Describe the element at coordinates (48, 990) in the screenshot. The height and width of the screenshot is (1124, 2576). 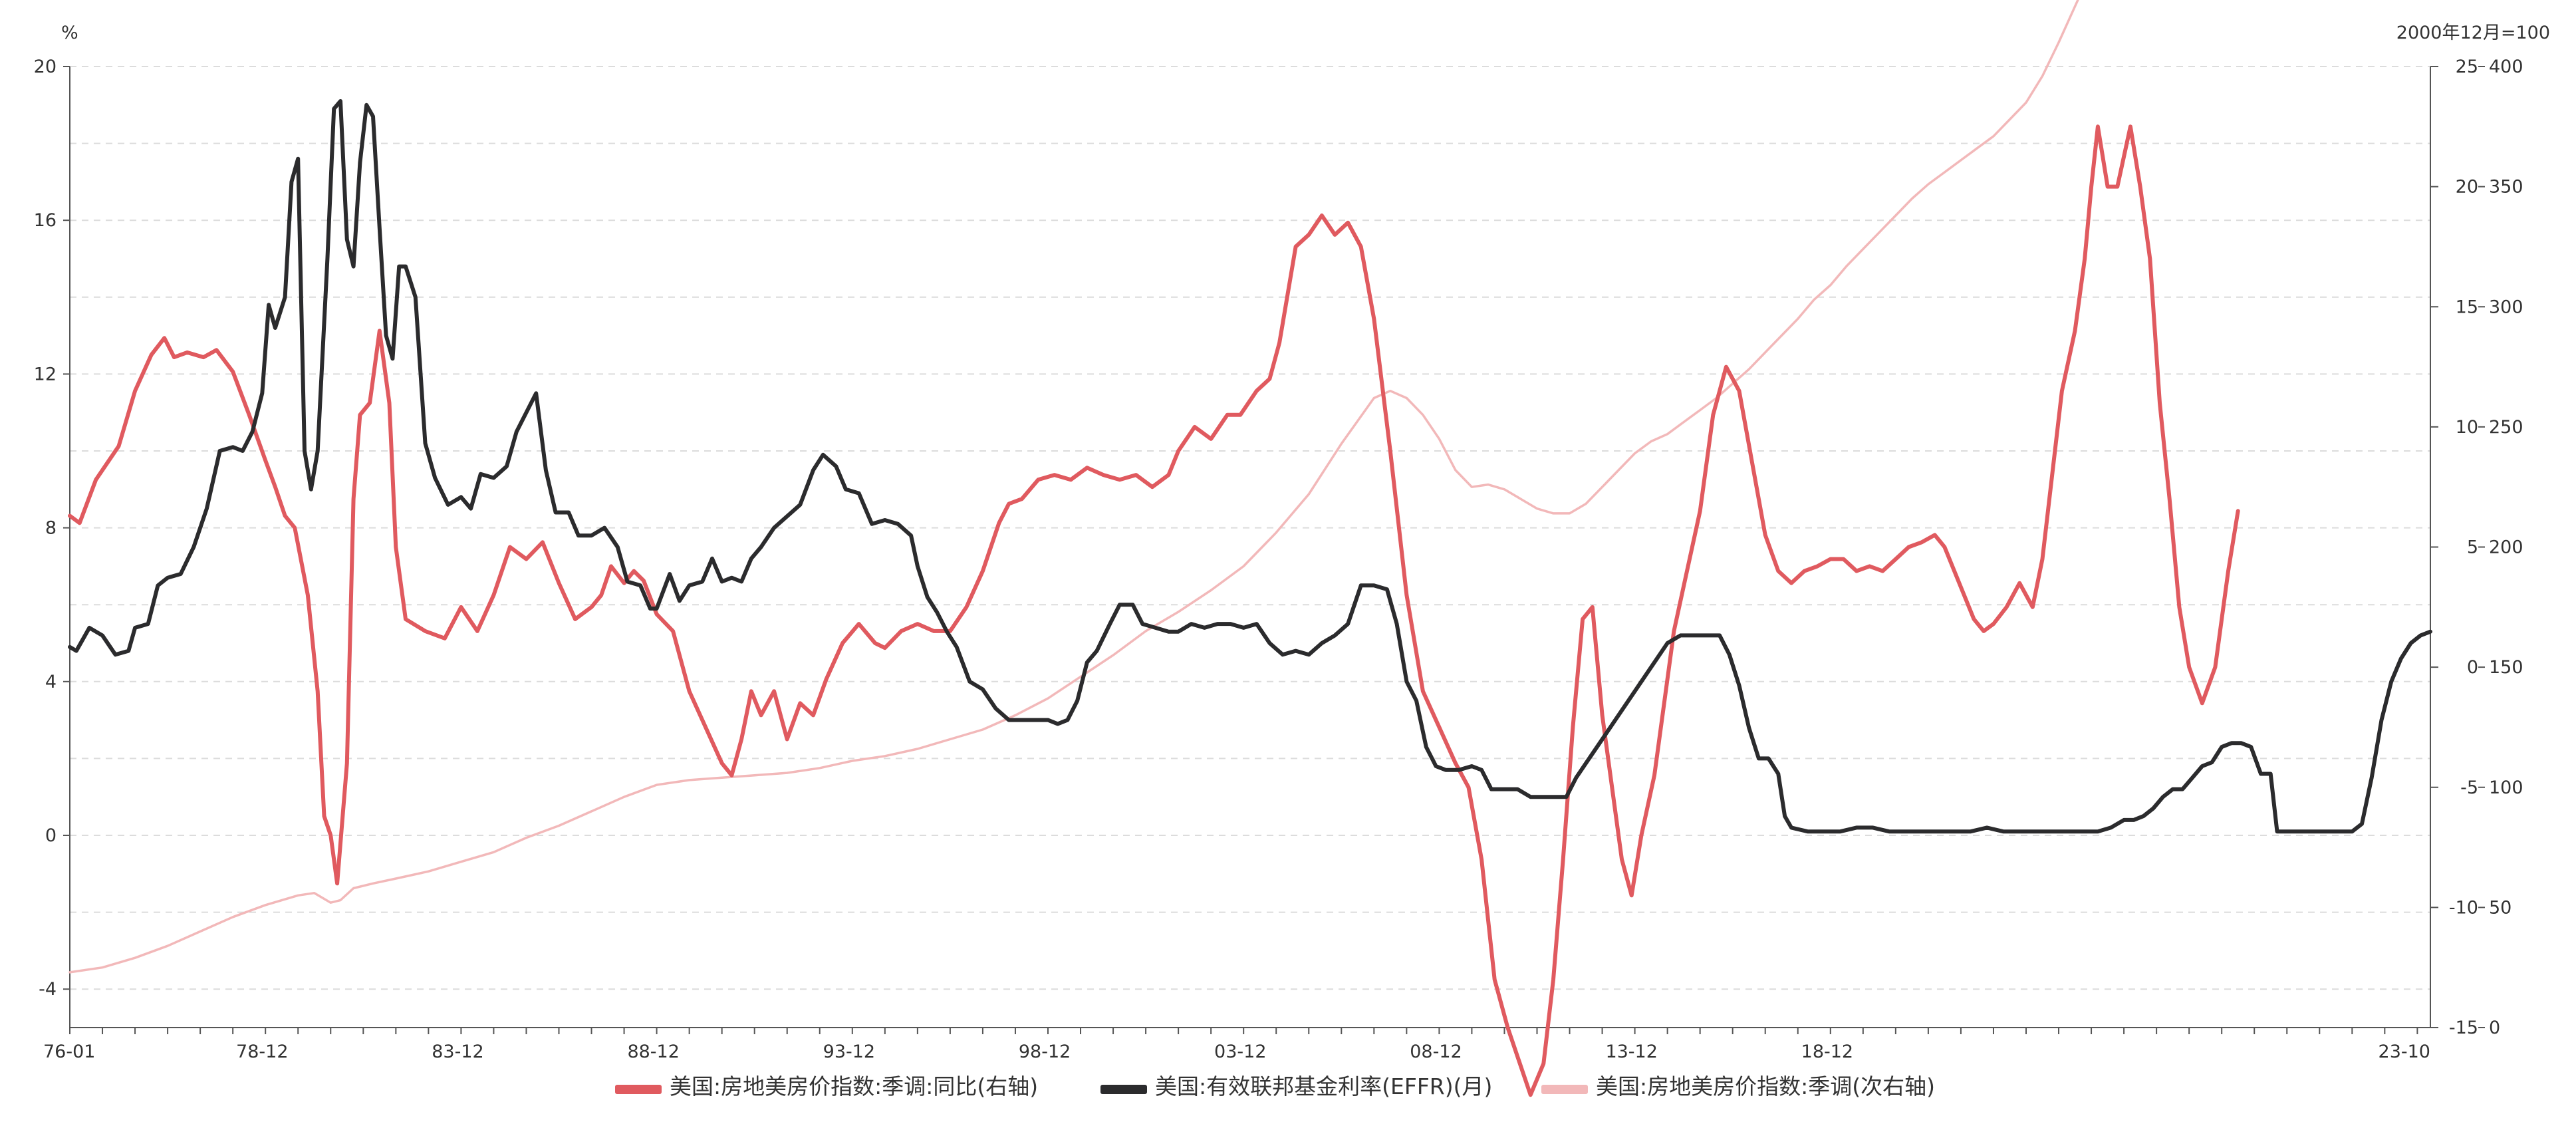
I see `left-tick-label: -4` at that location.